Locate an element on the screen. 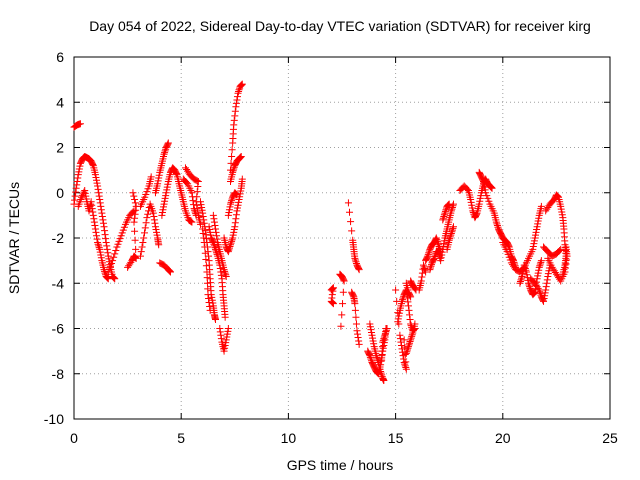 The height and width of the screenshot is (480, 640). series-arc34 is located at coordinates (422, 277).